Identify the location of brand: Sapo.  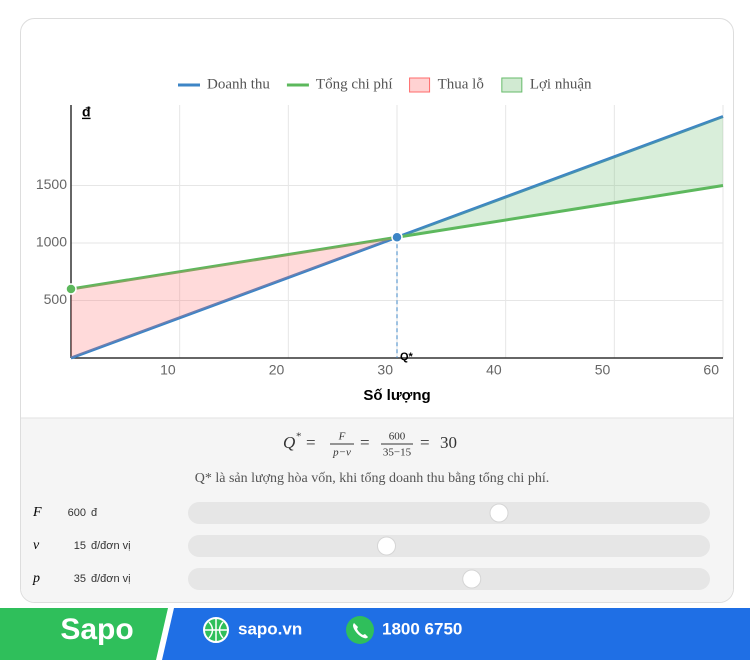
(96, 629).